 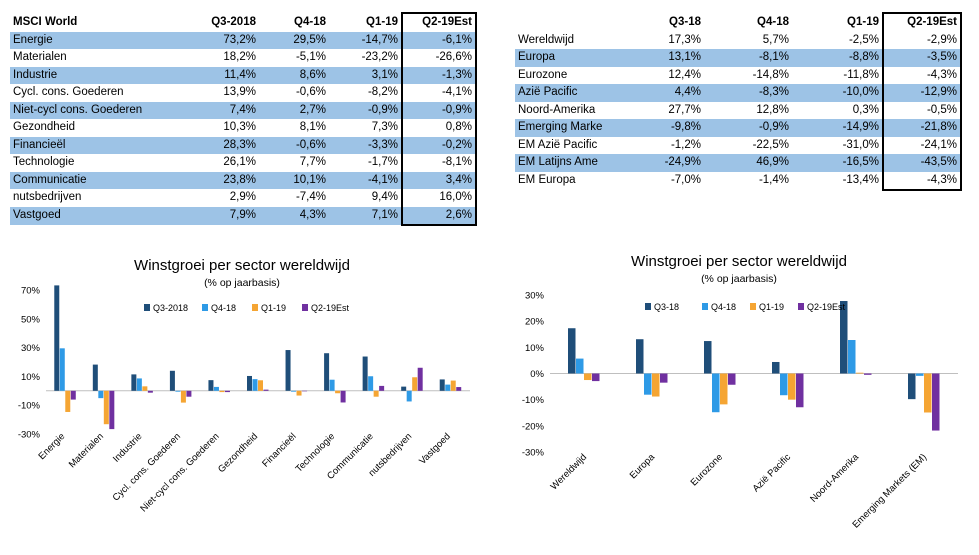 I want to click on sector-table-row: nutsbedrijven 2,9% -7,4% 9,4% 16,0%, so click(x=243, y=198).